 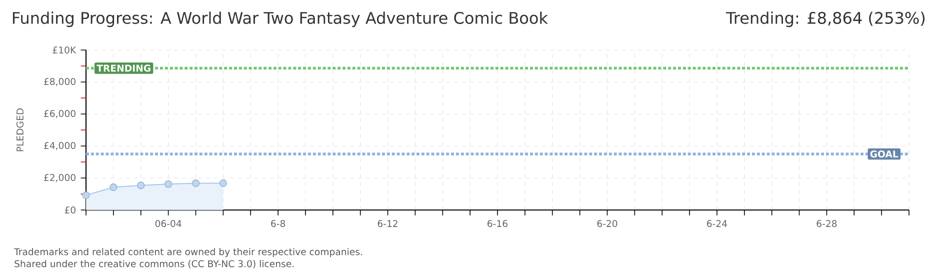 What do you see at coordinates (884, 154) in the screenshot?
I see `ref-line-label: GOAL` at bounding box center [884, 154].